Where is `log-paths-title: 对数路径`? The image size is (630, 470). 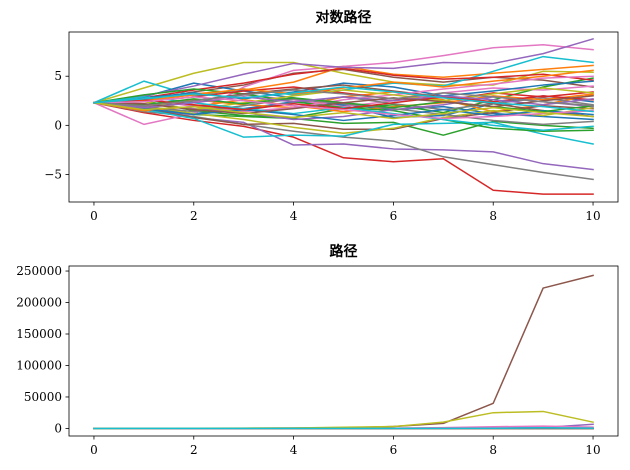 log-paths-title: 对数路径 is located at coordinates (344, 17).